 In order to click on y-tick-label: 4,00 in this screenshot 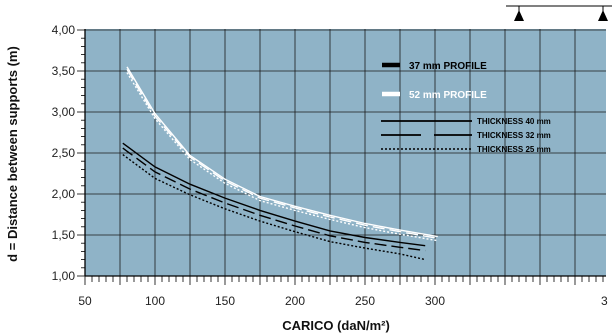, I will do `click(64, 30)`.